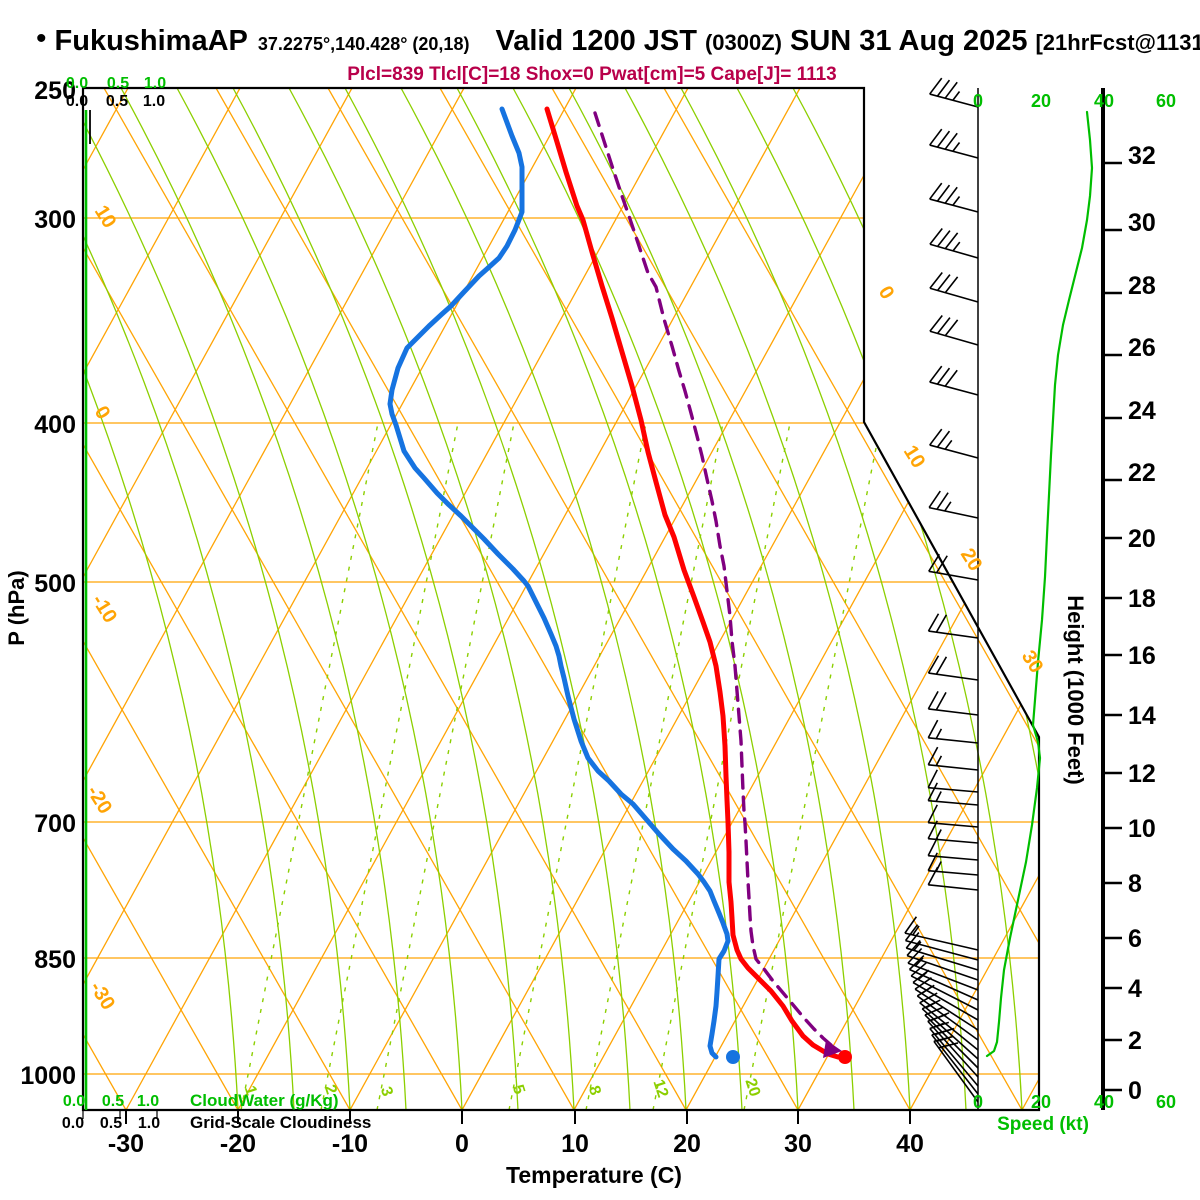 This screenshot has height=1200, width=1200. Describe the element at coordinates (1142, 286) in the screenshot. I see `height-tick-28: 28` at that location.